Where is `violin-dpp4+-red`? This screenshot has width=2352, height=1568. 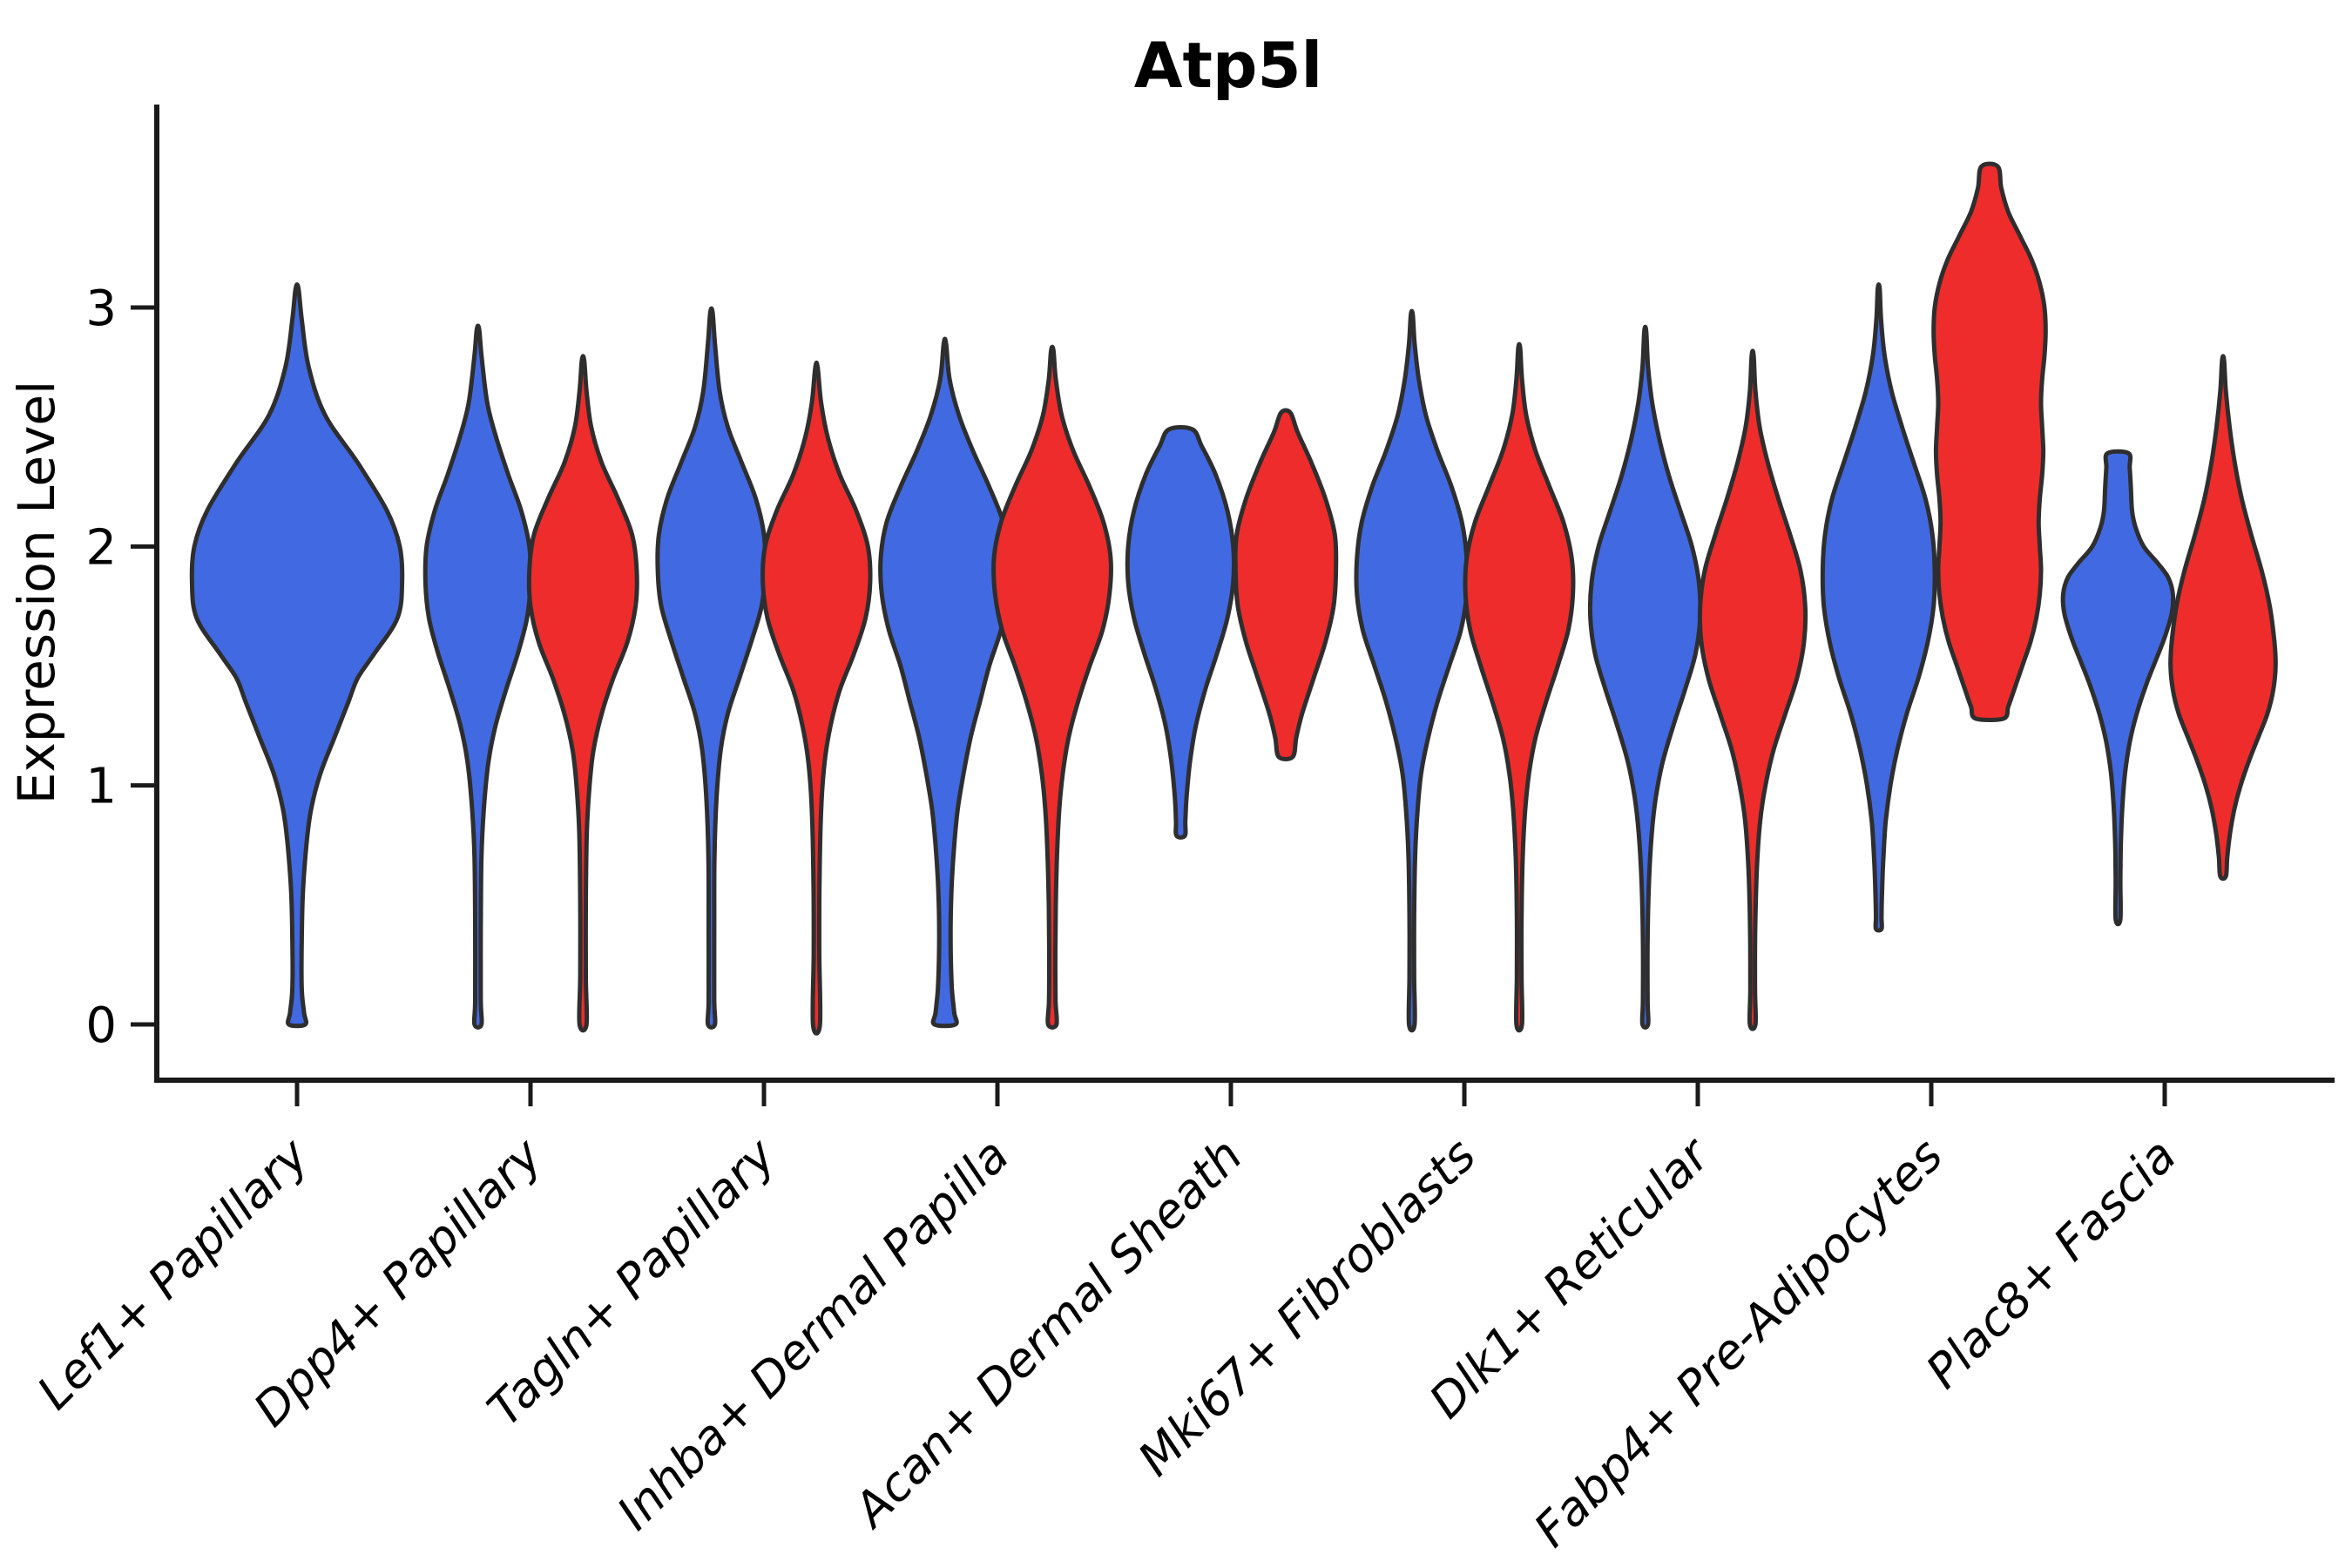
violin-dpp4+-red is located at coordinates (582, 693).